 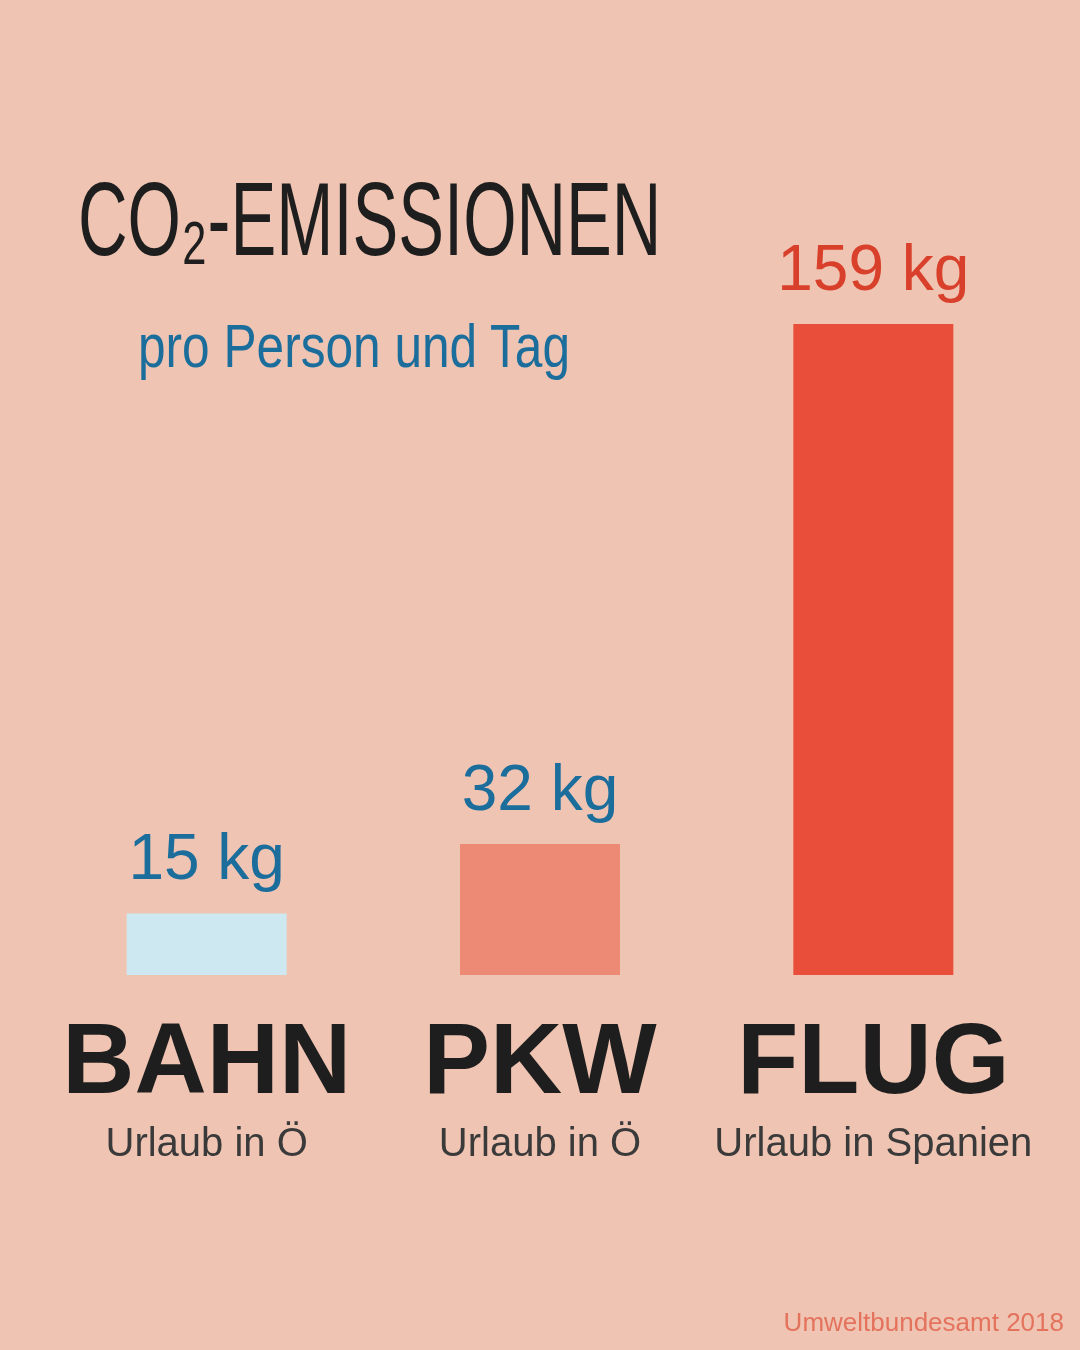 I want to click on data-label: 32 kg, so click(x=540, y=787).